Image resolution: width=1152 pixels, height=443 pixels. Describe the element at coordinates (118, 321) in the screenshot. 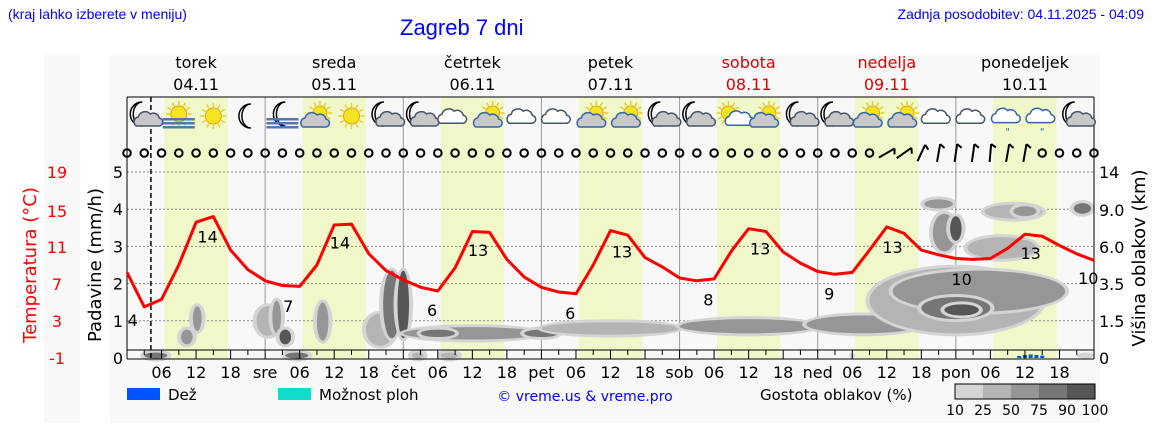

I see `precipitation-tick: 1` at that location.